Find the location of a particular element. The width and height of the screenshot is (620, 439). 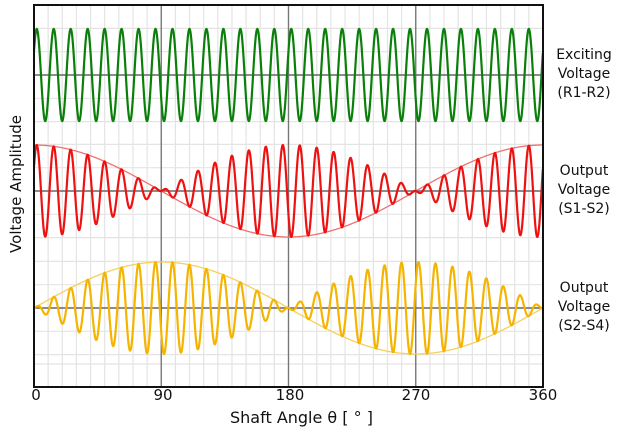

legend-output-s2-s4: Output Voltage (S2-S4) is located at coordinates (584, 307).